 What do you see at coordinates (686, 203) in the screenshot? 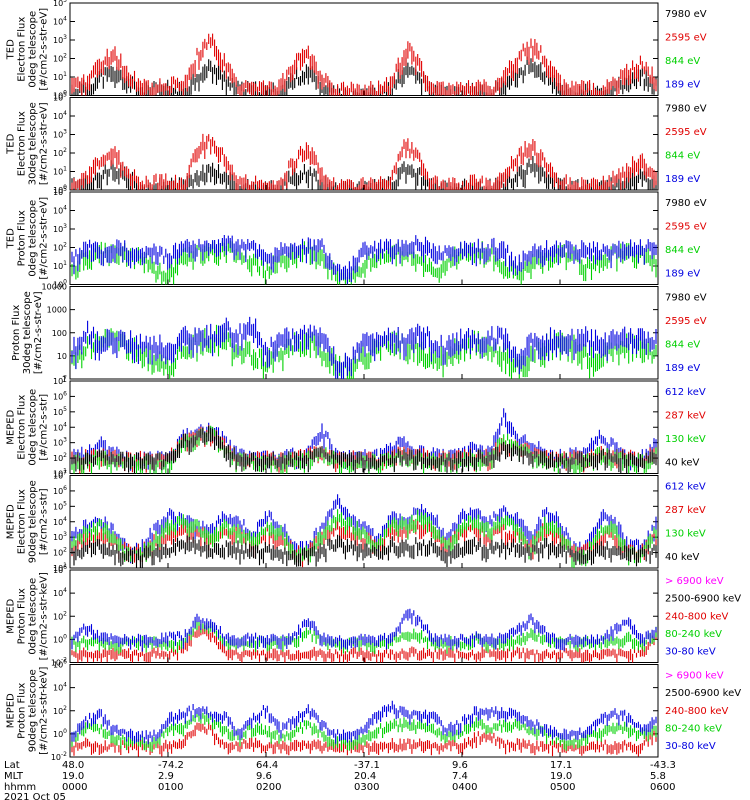
I see `legend-entry: 7980 eV` at bounding box center [686, 203].